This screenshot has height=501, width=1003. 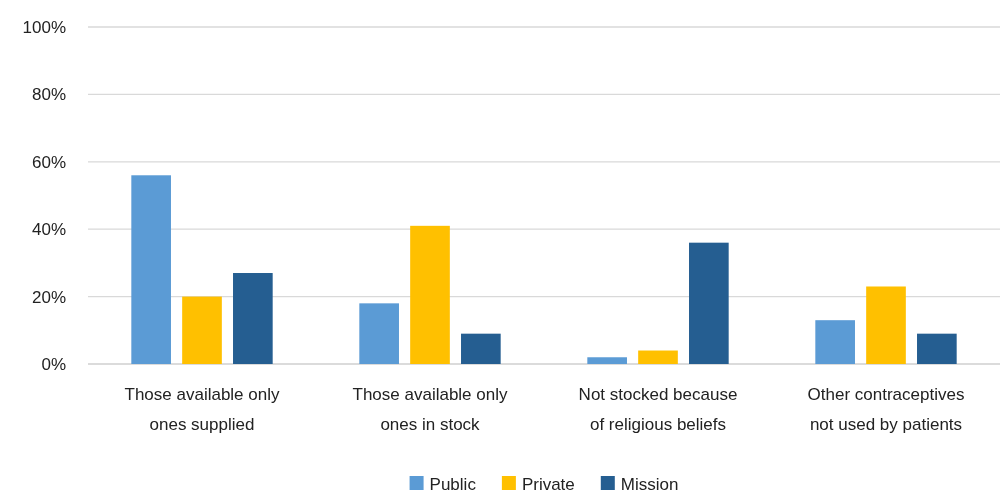 I want to click on x-tick-label: Those available only ones supplied, so click(x=202, y=409).